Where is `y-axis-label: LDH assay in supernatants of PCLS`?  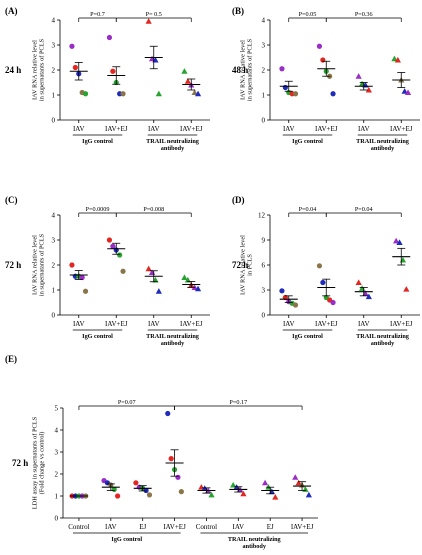
y-axis-label: LDH assay in supernatants of PCLS is located at coordinates (35, 462).